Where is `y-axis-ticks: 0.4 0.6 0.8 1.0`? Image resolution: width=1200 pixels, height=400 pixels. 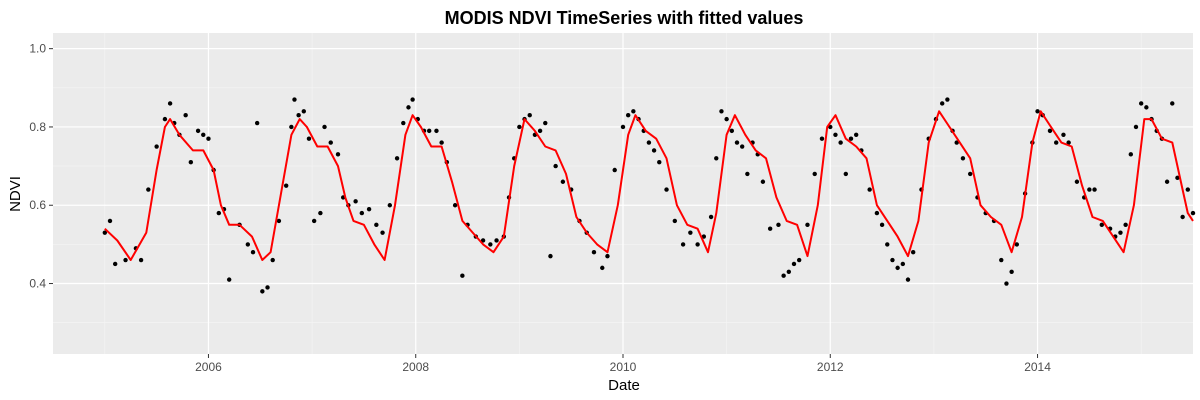
y-axis-ticks: 0.4 0.6 0.8 1.0 is located at coordinates (41, 166).